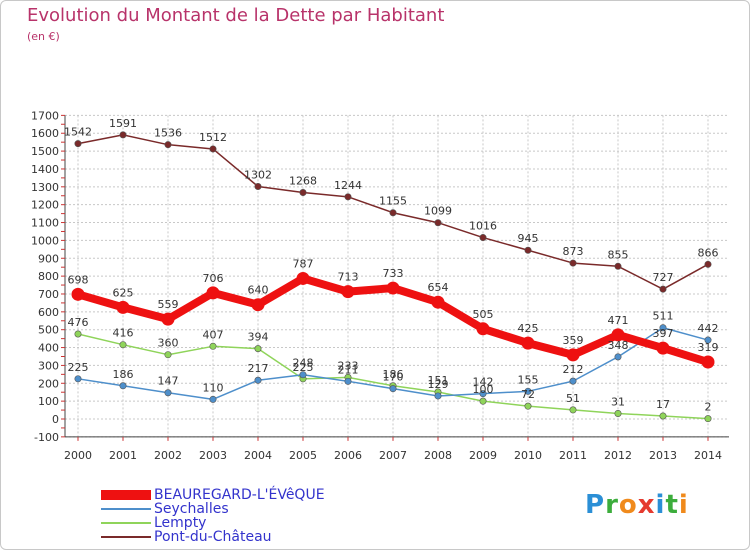 The height and width of the screenshot is (550, 750). I want to click on data-label: 397, so click(663, 333).